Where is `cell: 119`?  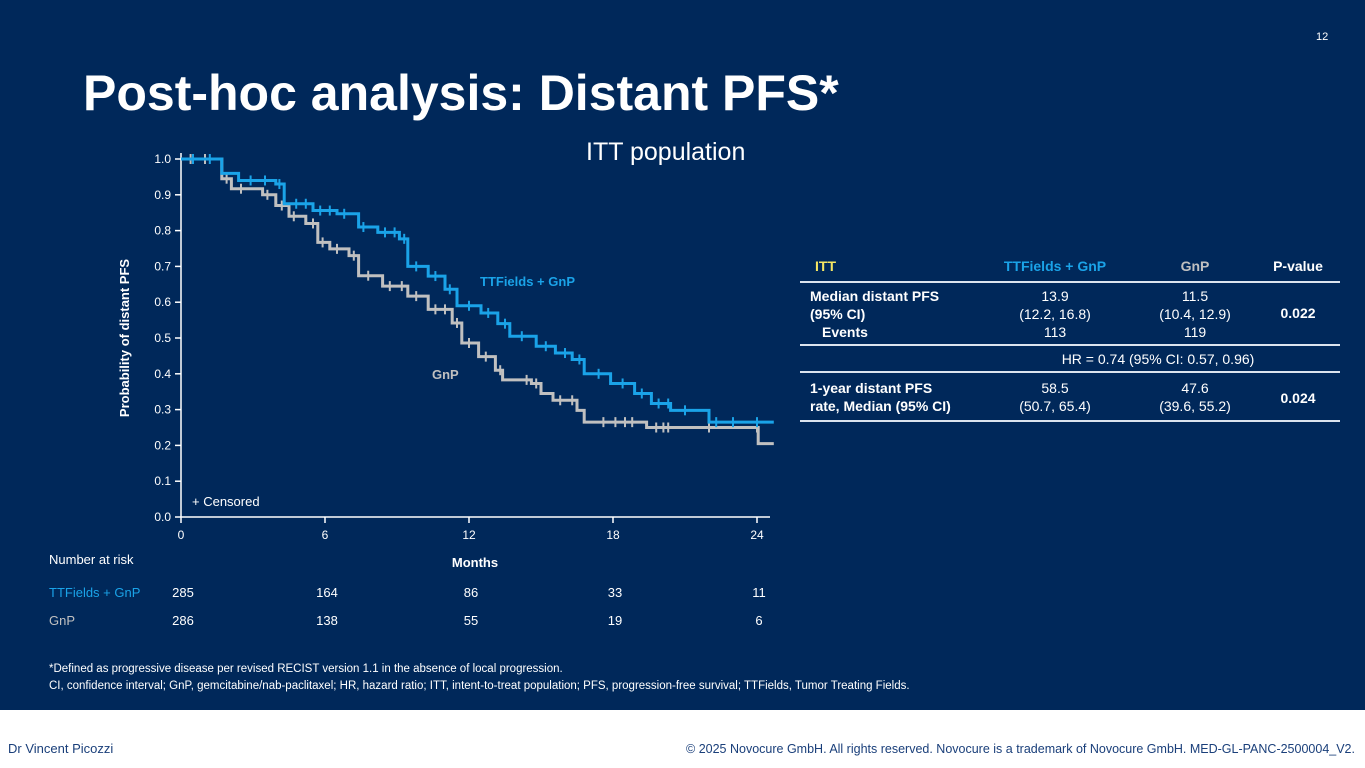
cell: 119 is located at coordinates (1195, 332).